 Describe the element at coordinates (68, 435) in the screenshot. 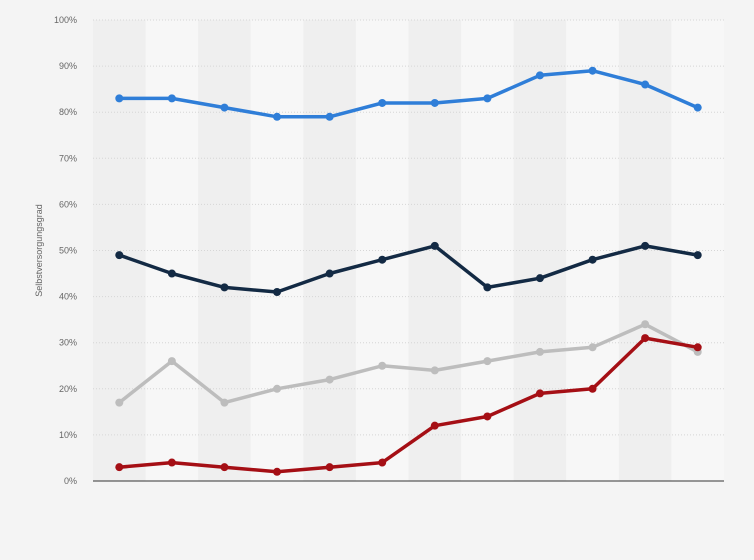

I see `y-tick-label: 10%` at that location.